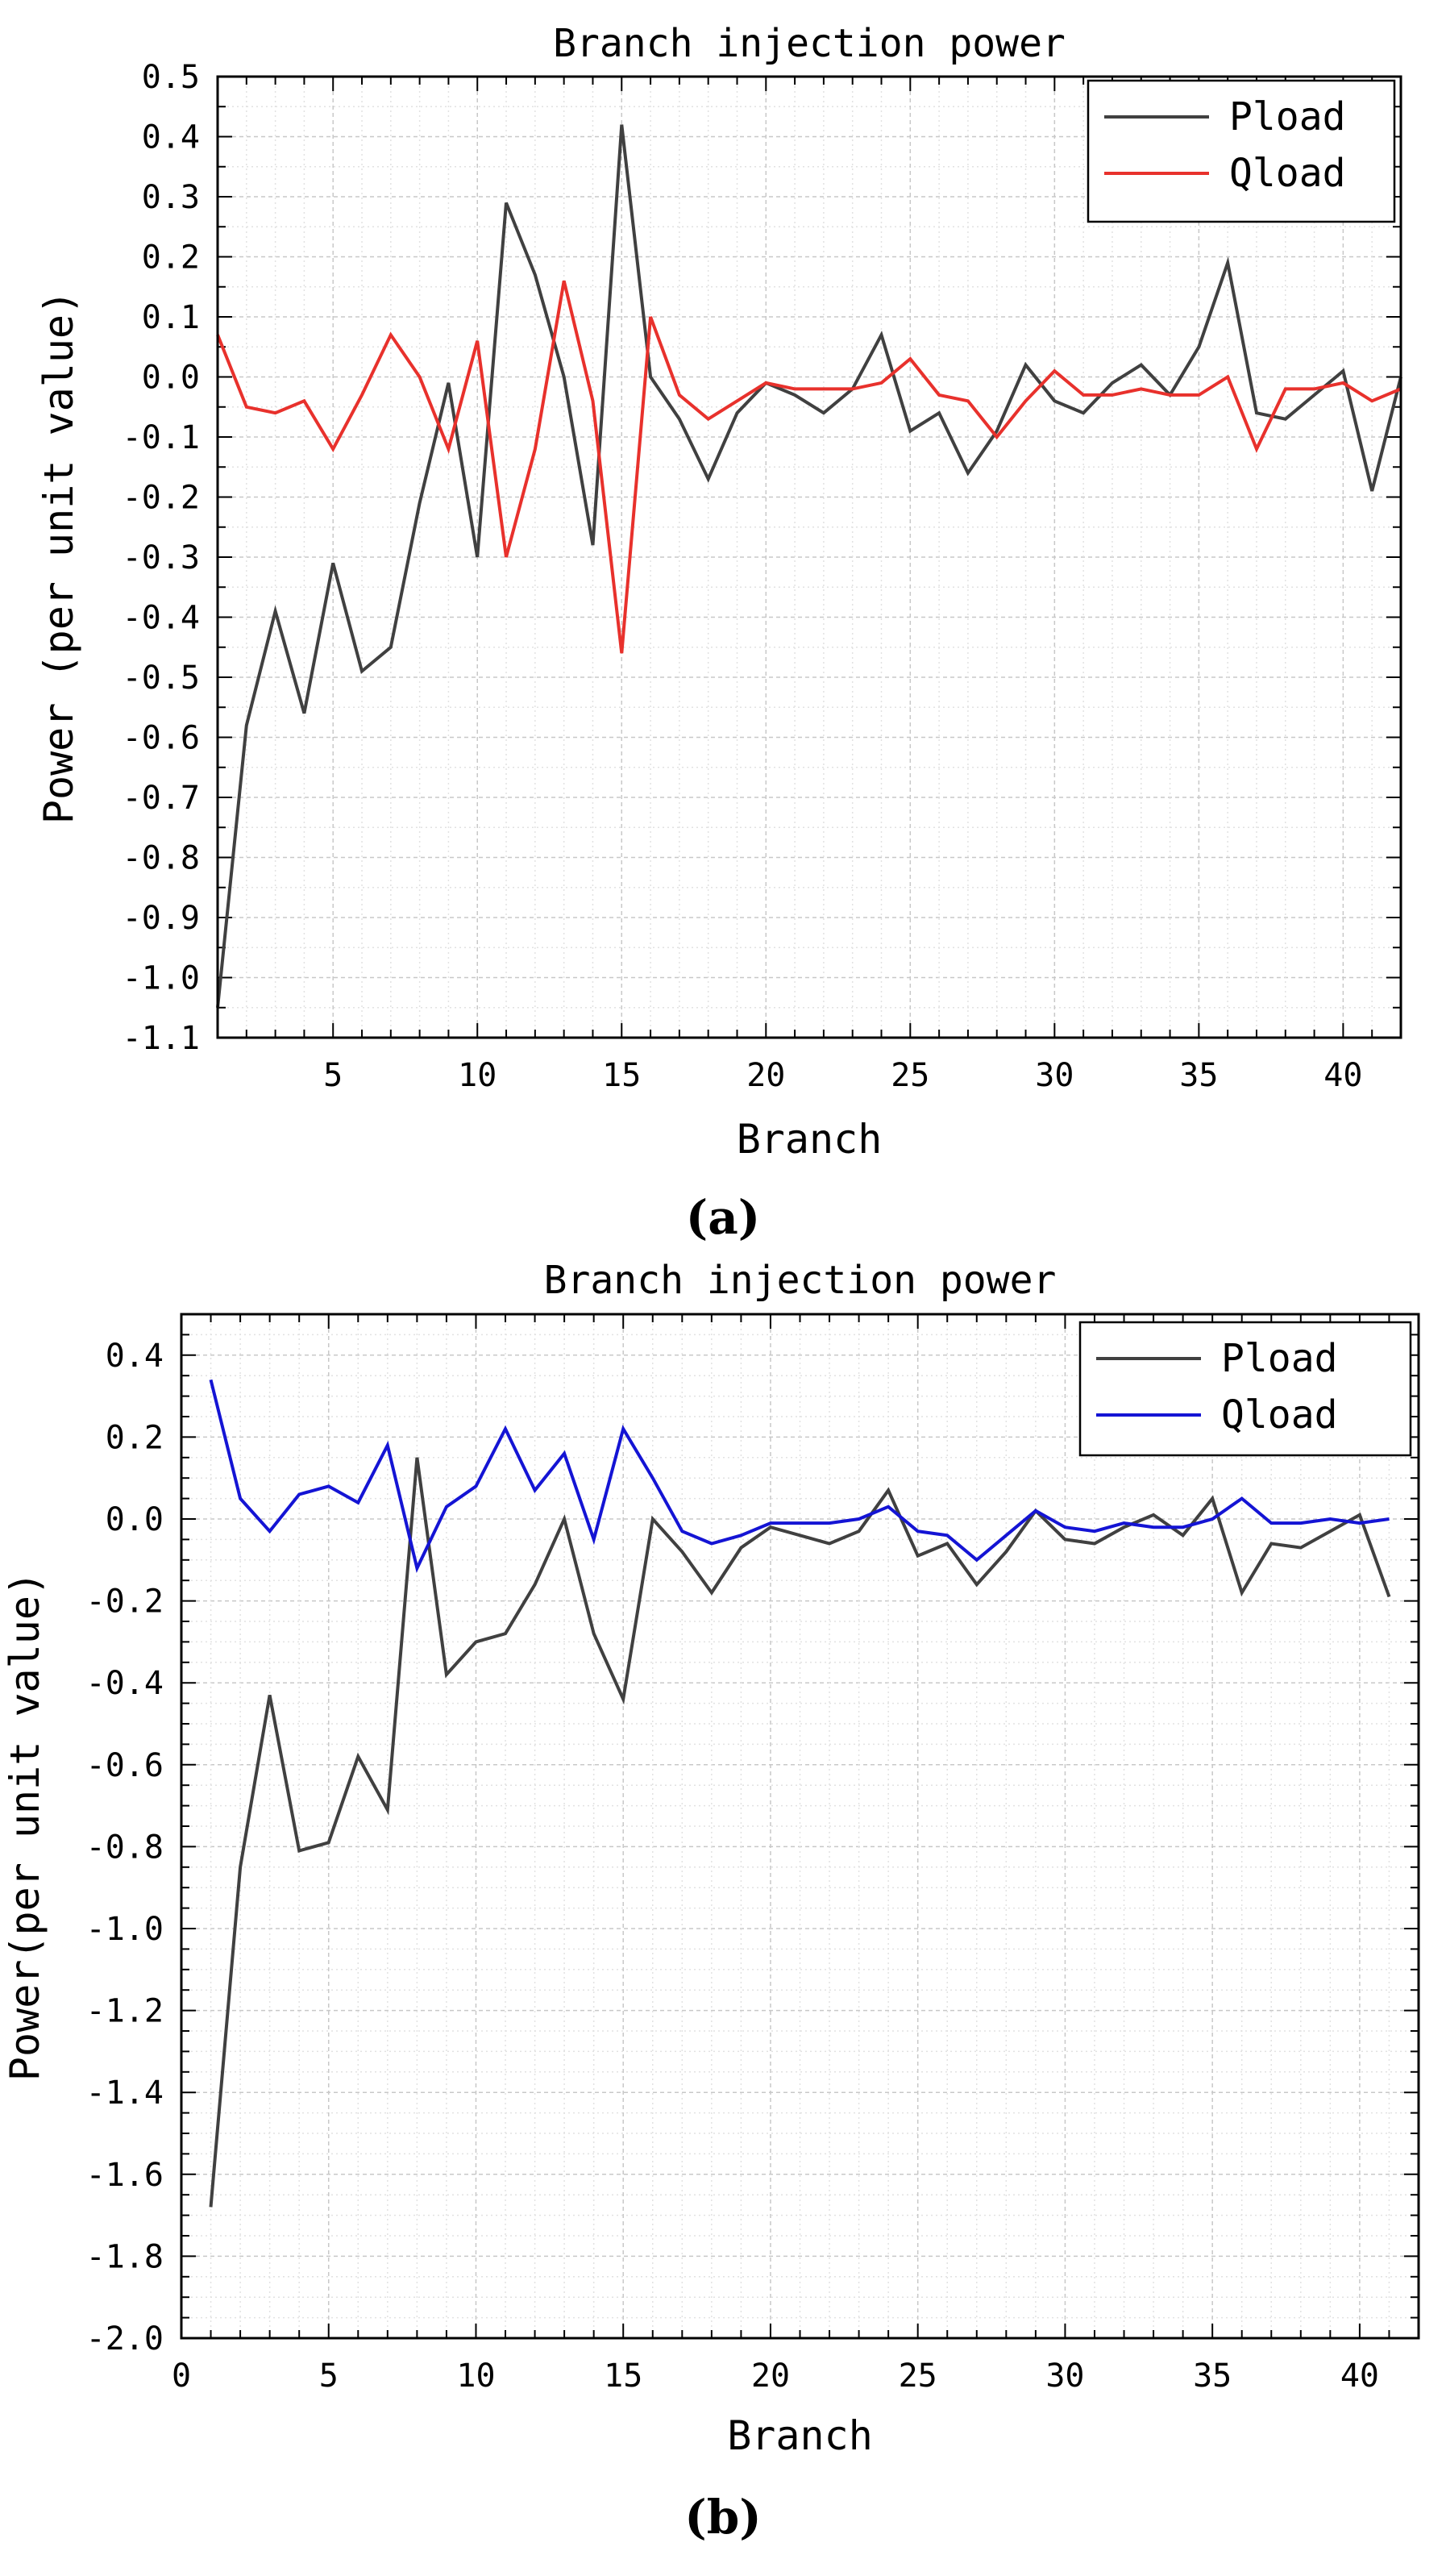 The image size is (1446, 2576). What do you see at coordinates (181, 2376) in the screenshot?
I see `x-tick-label: 0` at bounding box center [181, 2376].